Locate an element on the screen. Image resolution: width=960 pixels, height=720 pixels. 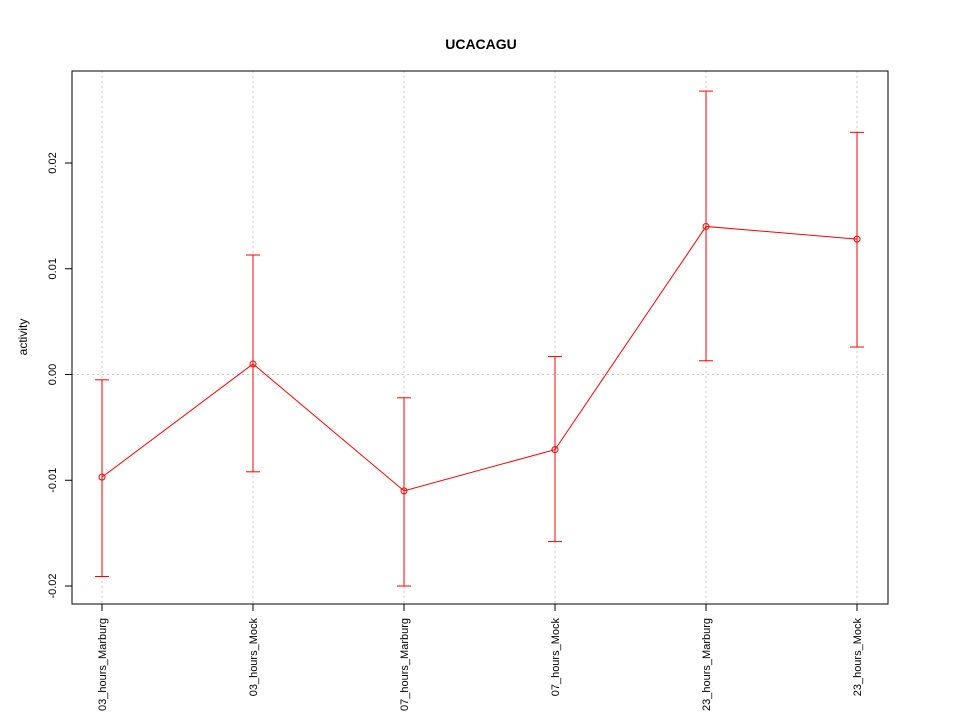
y-axis: -0.02 -0.01 0.00 0.01 0.02 is located at coordinates (60, 375).